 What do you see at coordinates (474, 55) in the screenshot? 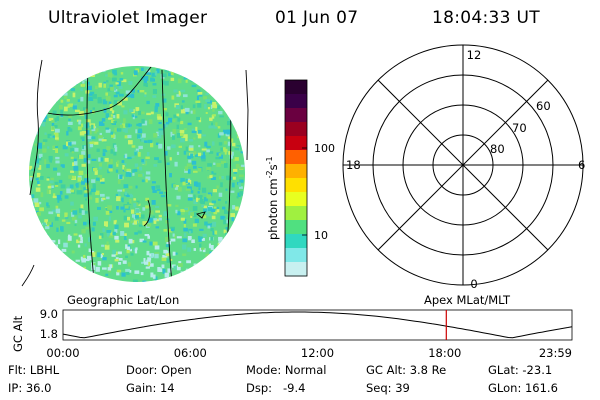
I see `polar-label-mlt-12: 12` at bounding box center [474, 55].